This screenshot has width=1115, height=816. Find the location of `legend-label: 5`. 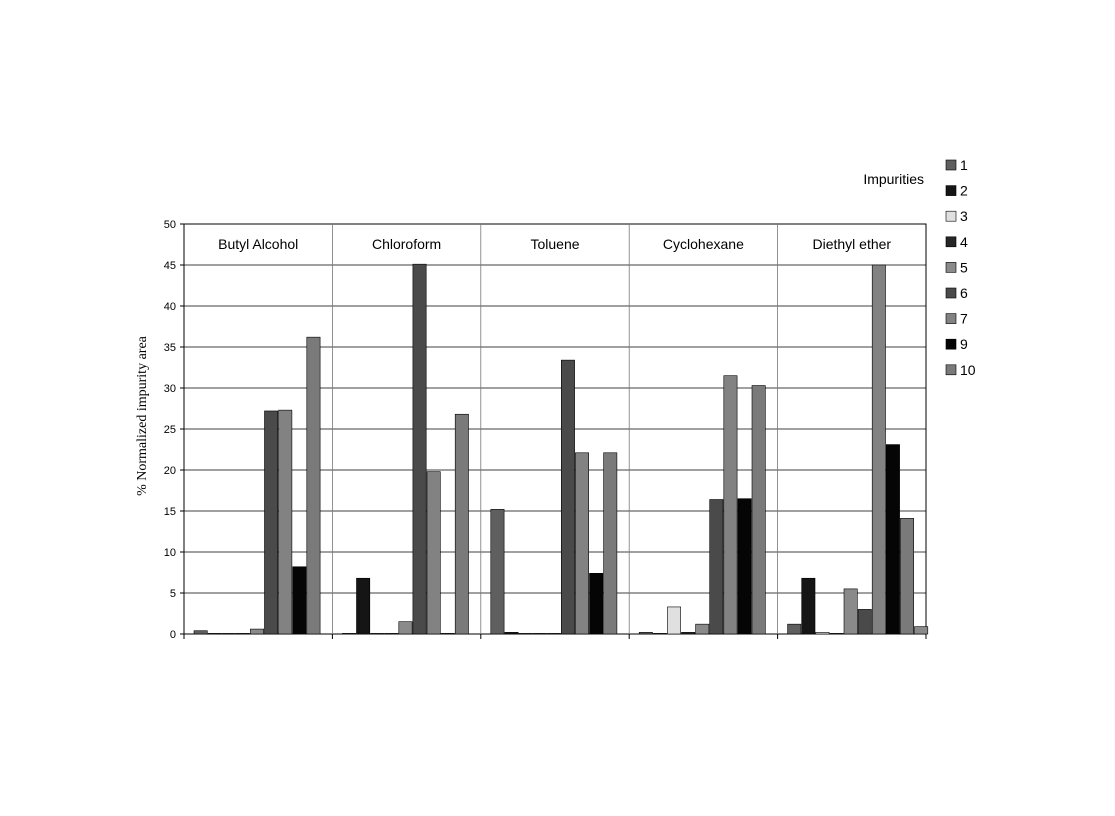

legend-label: 5 is located at coordinates (964, 267).